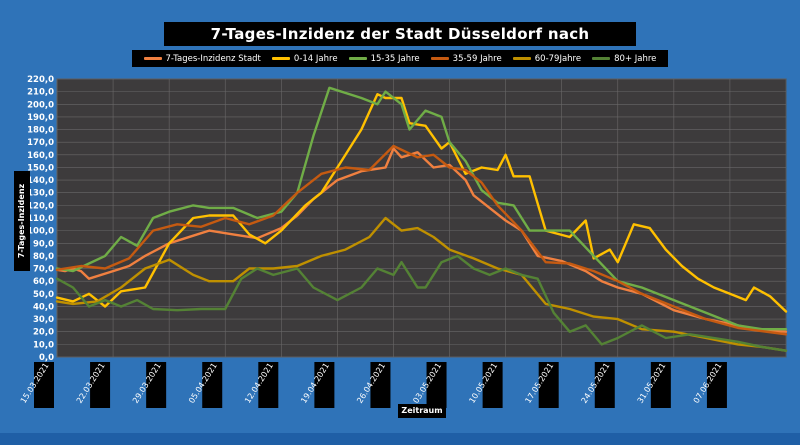 The height and width of the screenshot is (445, 800). Describe the element at coordinates (43, 295) in the screenshot. I see `y-tick-label: 50,0` at that location.